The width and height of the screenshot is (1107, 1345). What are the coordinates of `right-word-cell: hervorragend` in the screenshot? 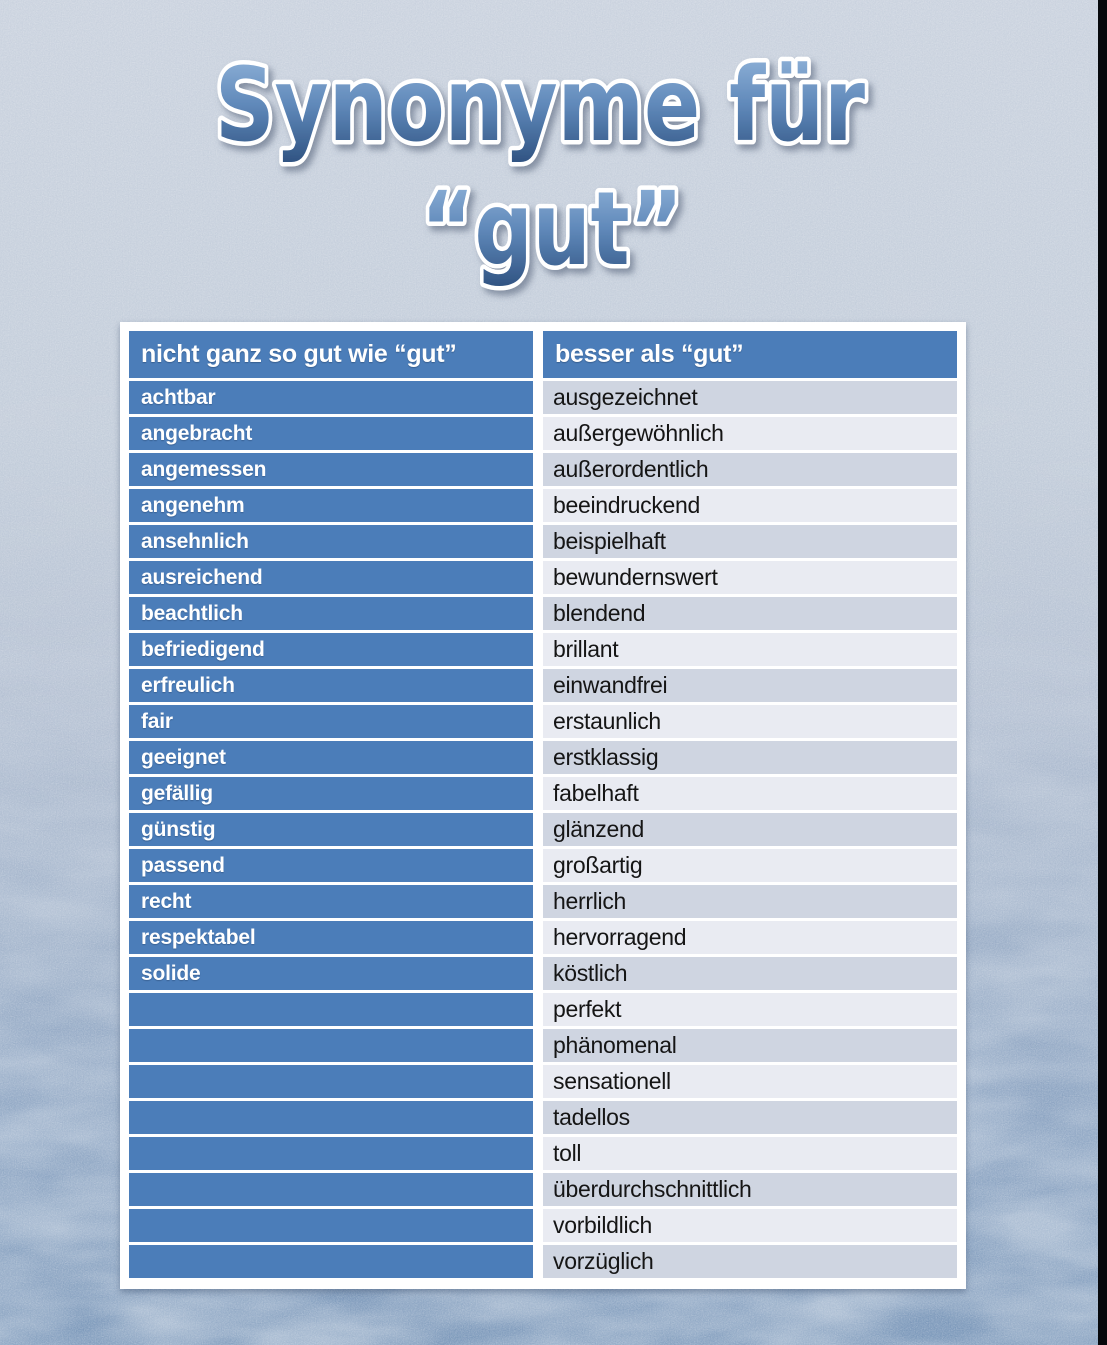 It's located at (750, 937).